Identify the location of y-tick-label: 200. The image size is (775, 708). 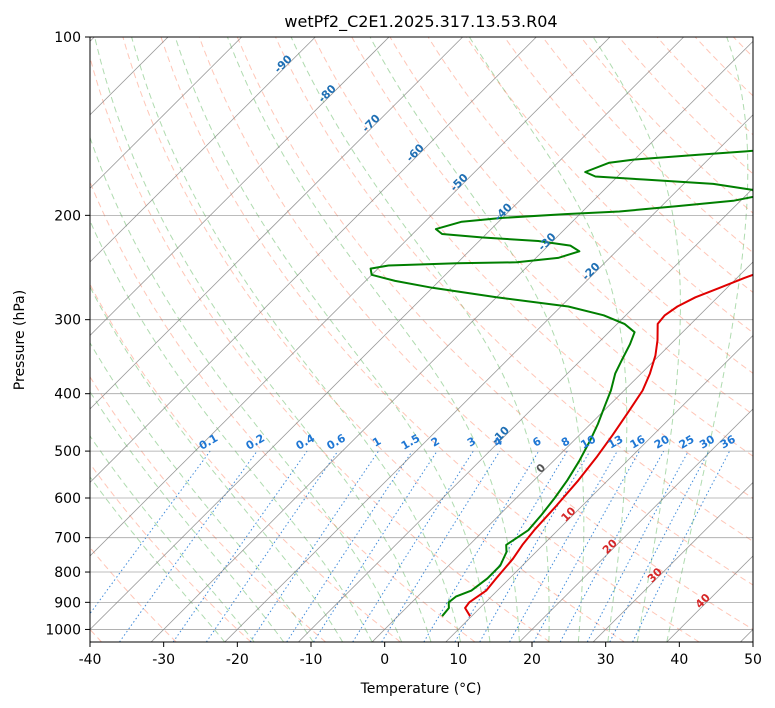
(67, 216).